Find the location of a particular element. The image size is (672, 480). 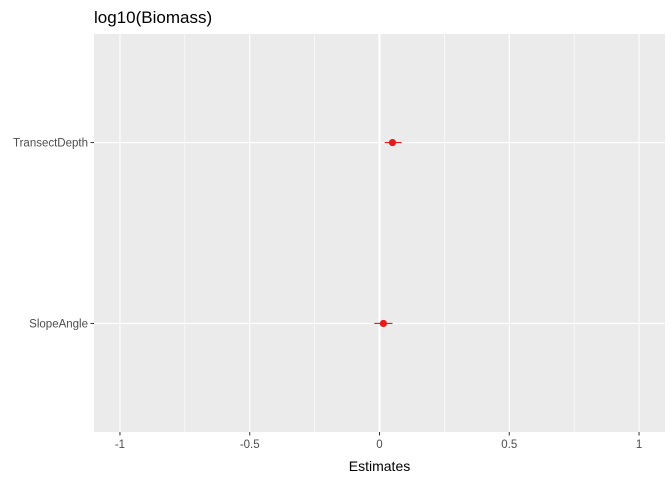

data-marks is located at coordinates (388, 233).